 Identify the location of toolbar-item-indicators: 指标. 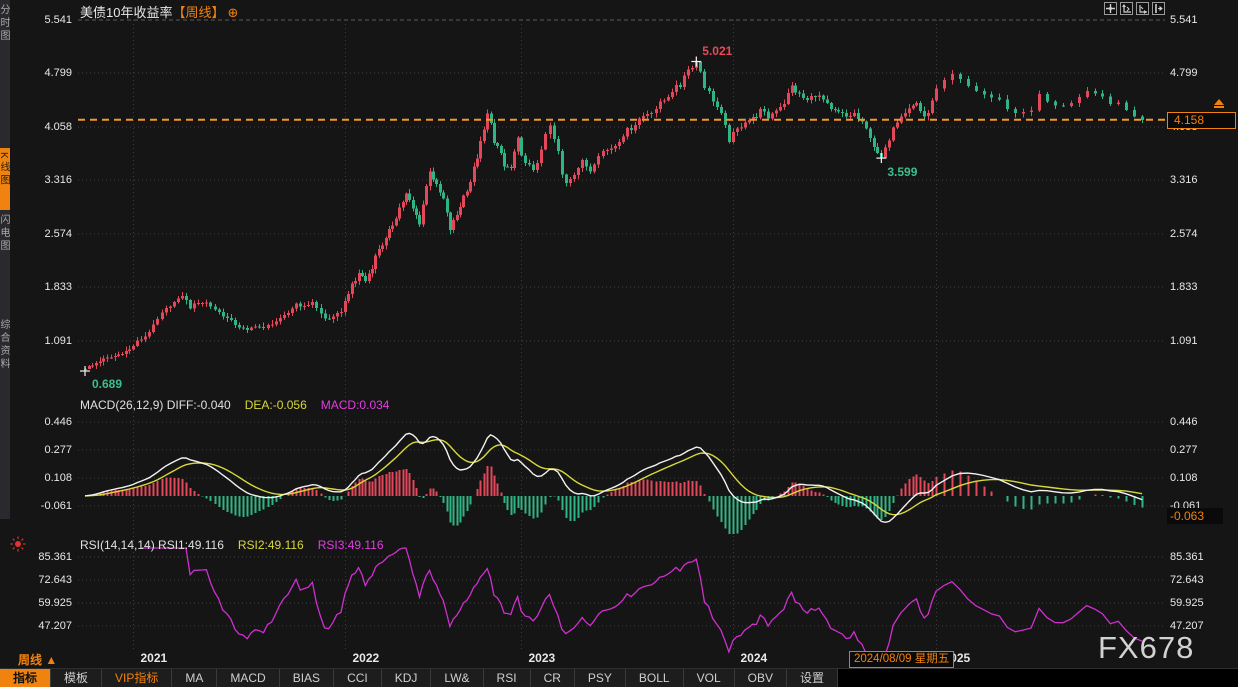
(26, 678).